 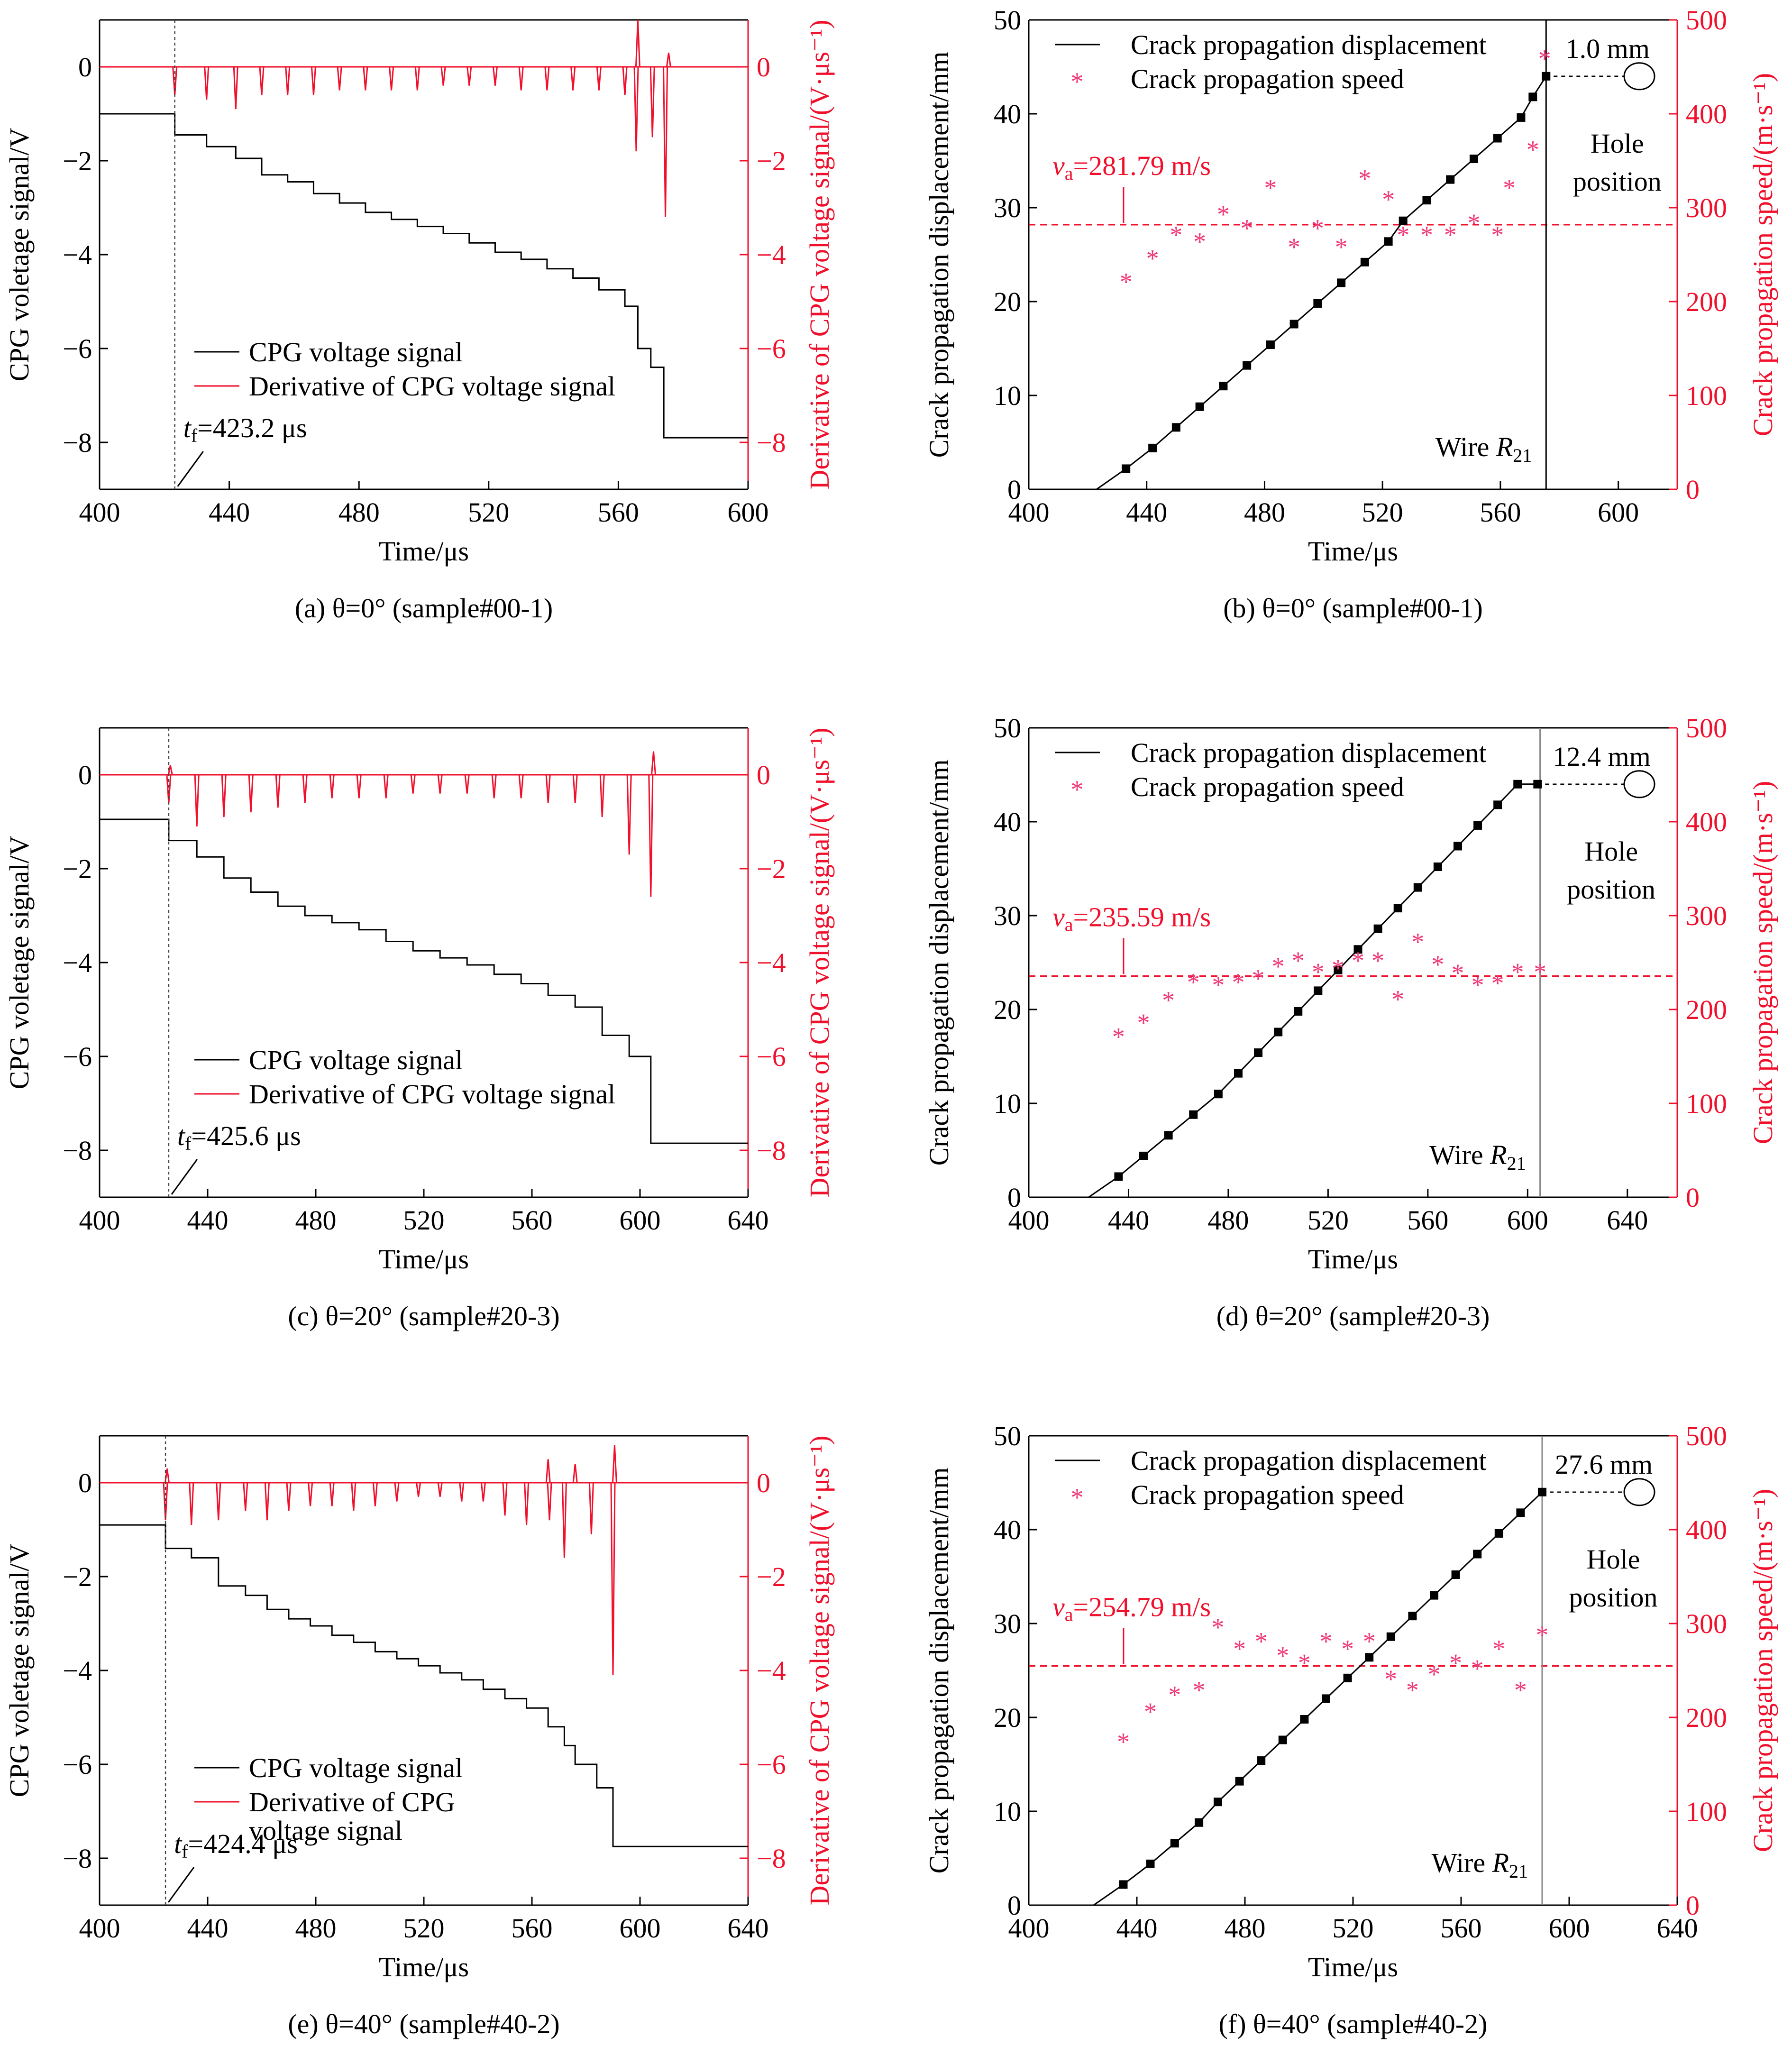 What do you see at coordinates (432, 1094) in the screenshot?
I see `legend-label-derivative: Derivative of CPG voltage signal` at bounding box center [432, 1094].